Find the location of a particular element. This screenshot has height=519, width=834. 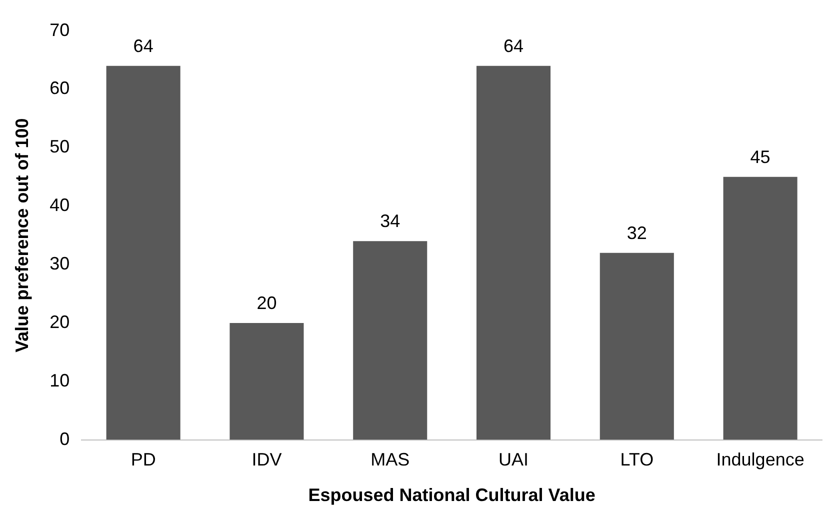

y-tick-label: 30 is located at coordinates (60, 263).